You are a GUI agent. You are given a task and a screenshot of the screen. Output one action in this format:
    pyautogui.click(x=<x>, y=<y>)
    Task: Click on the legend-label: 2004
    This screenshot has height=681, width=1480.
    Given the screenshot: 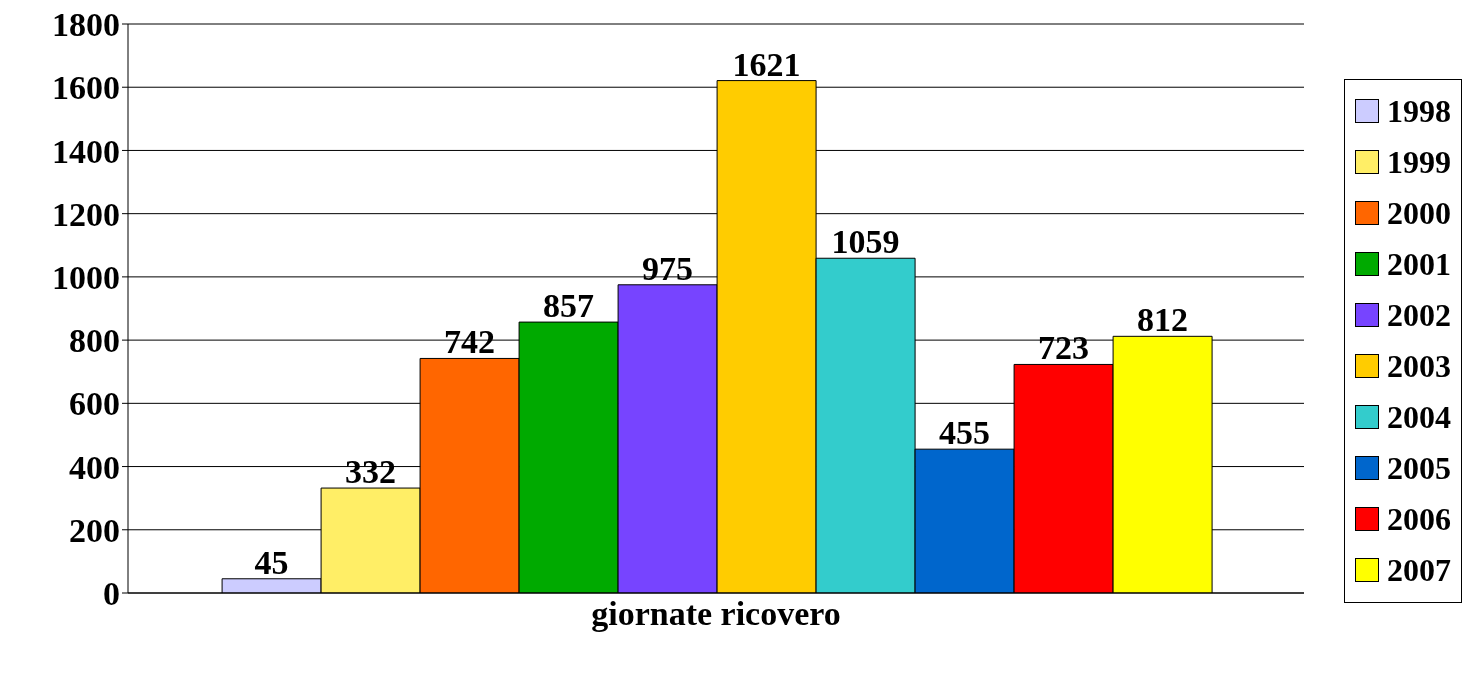 What is the action you would take?
    pyautogui.click(x=1419, y=417)
    